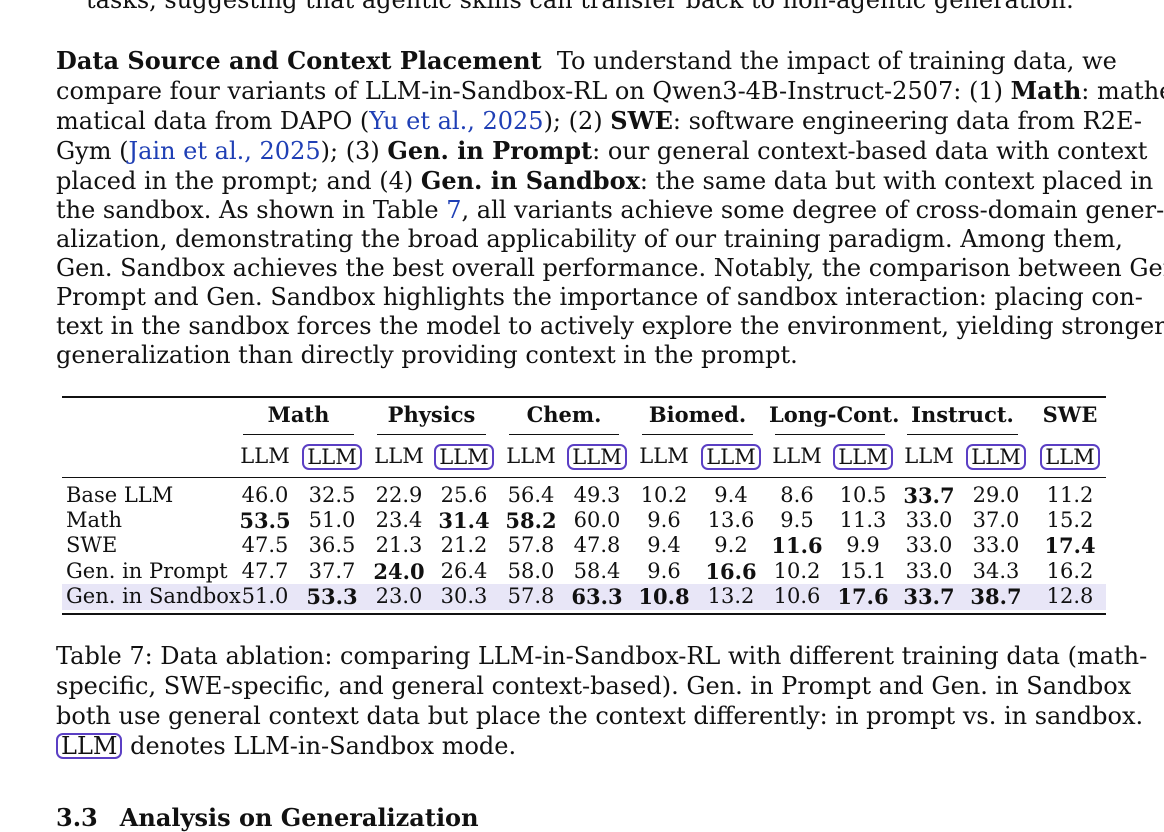  I want to click on table-cell: 15.2, so click(1070, 520).